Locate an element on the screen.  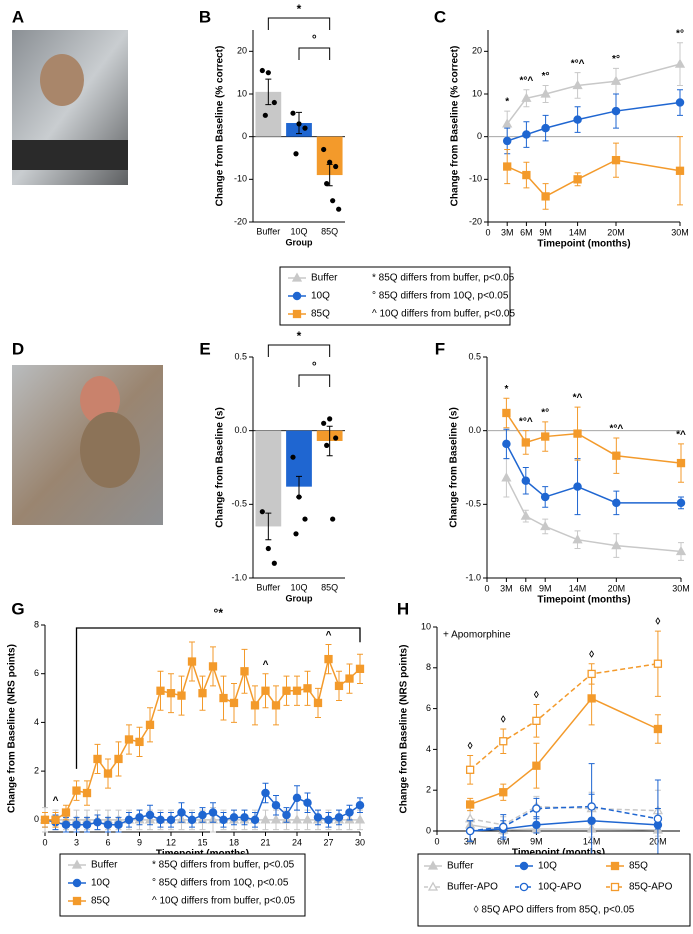
panel-label: C is located at coordinates (440, 16).